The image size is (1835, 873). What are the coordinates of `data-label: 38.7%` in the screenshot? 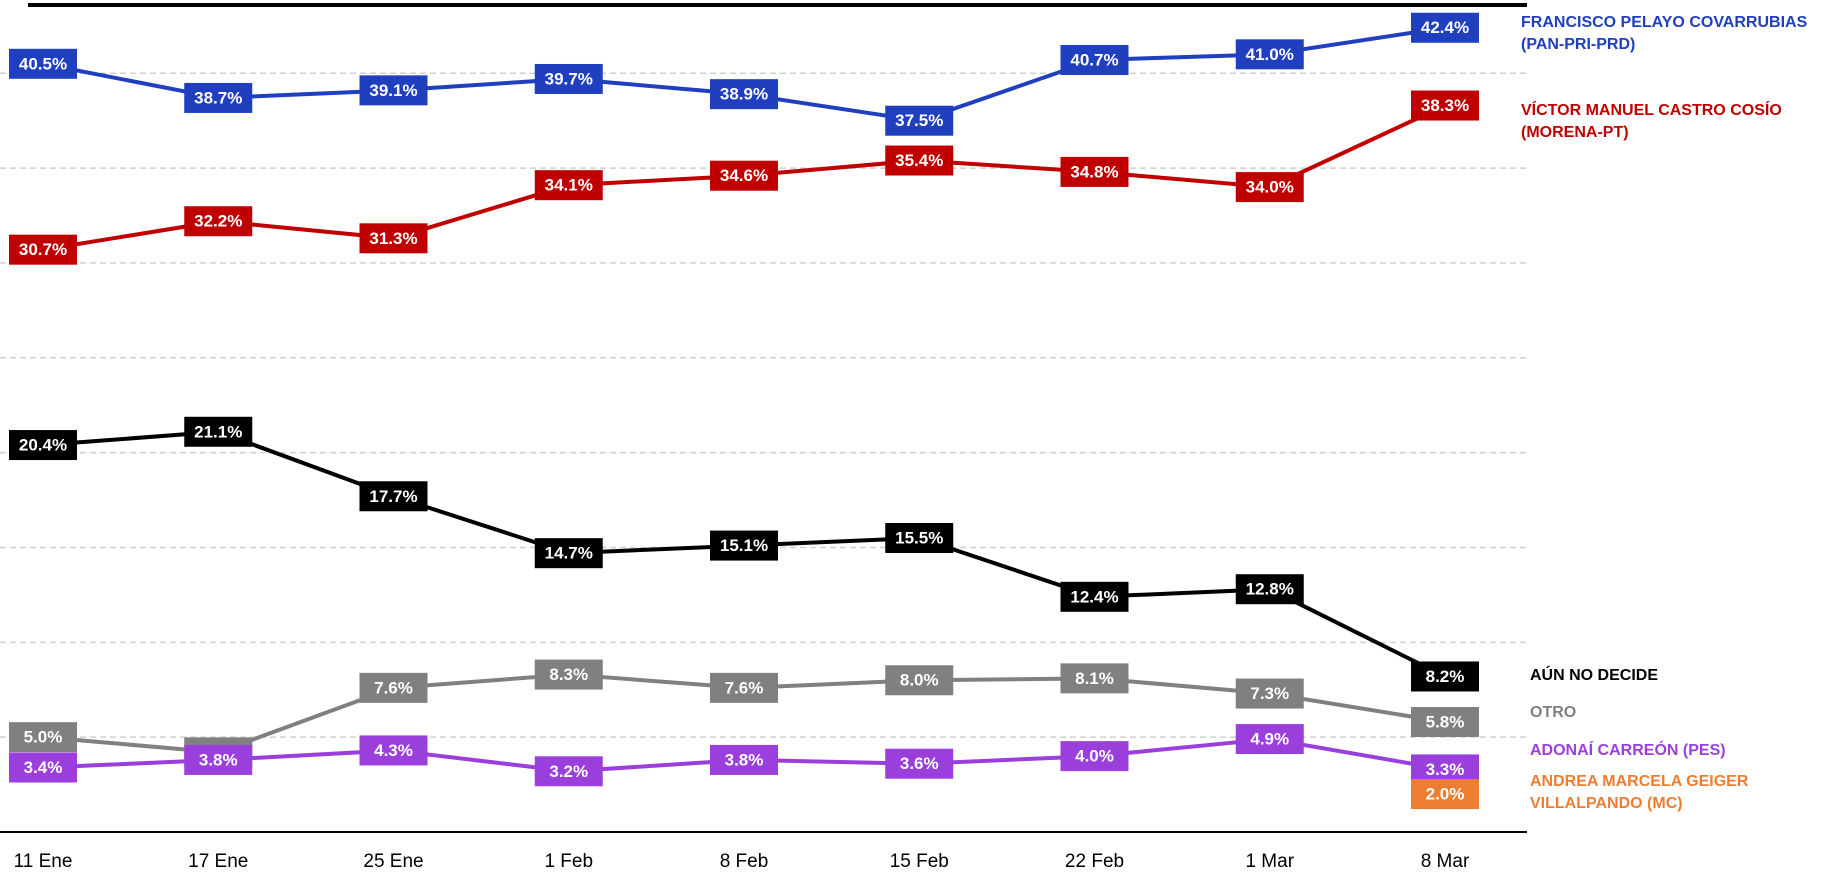 It's located at (218, 97).